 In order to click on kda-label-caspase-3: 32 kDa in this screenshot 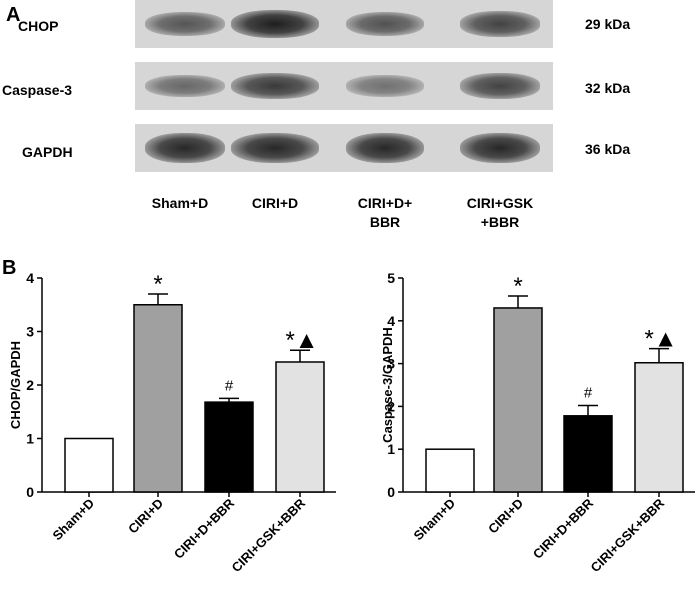, I will do `click(608, 88)`.